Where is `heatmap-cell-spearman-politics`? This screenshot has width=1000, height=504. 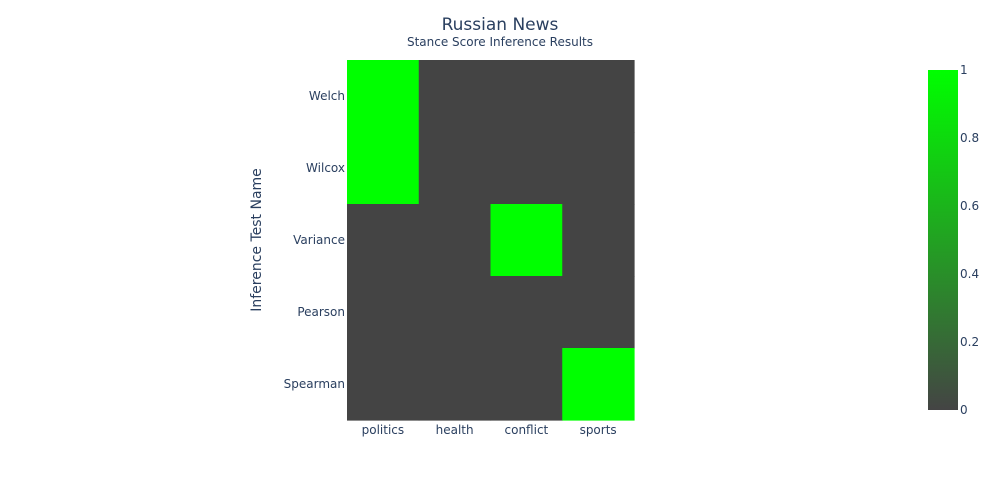 heatmap-cell-spearman-politics is located at coordinates (383, 384).